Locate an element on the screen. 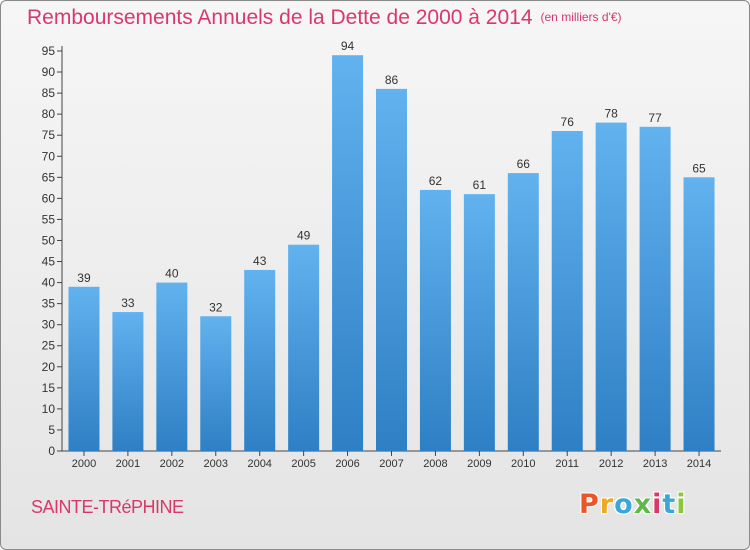  y-tick-label: 40 is located at coordinates (49, 283).